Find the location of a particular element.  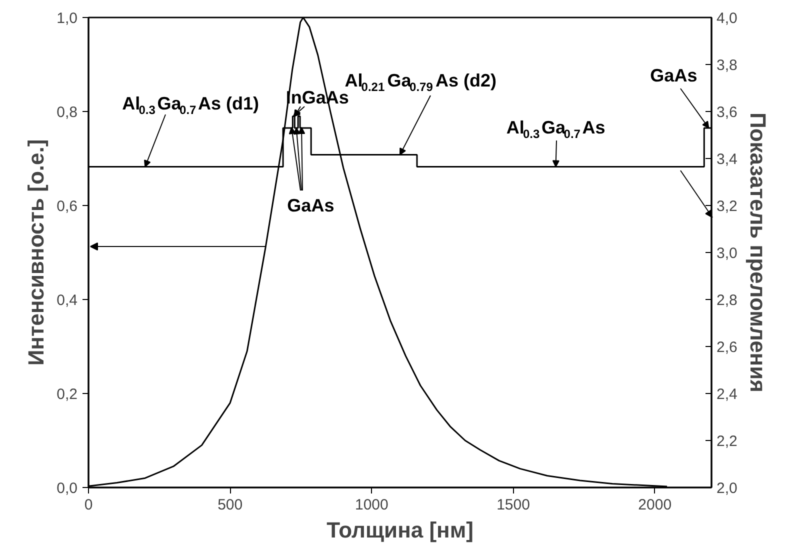

y2-tick-label: 2,0 is located at coordinates (727, 488).